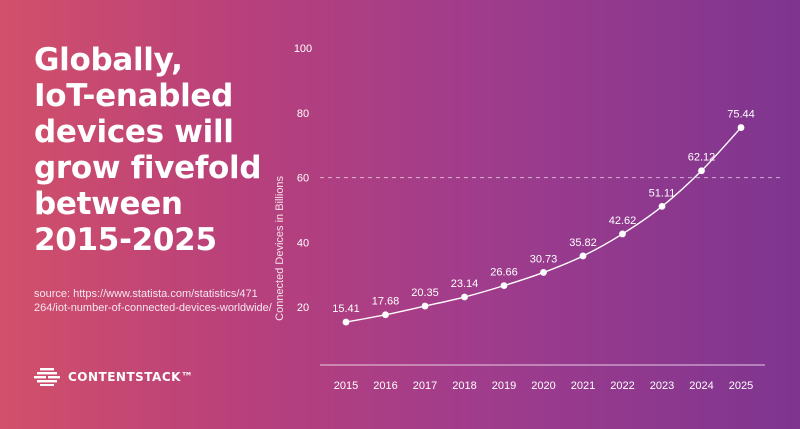  What do you see at coordinates (702, 158) in the screenshot?
I see `data-label-2024: 62.12` at bounding box center [702, 158].